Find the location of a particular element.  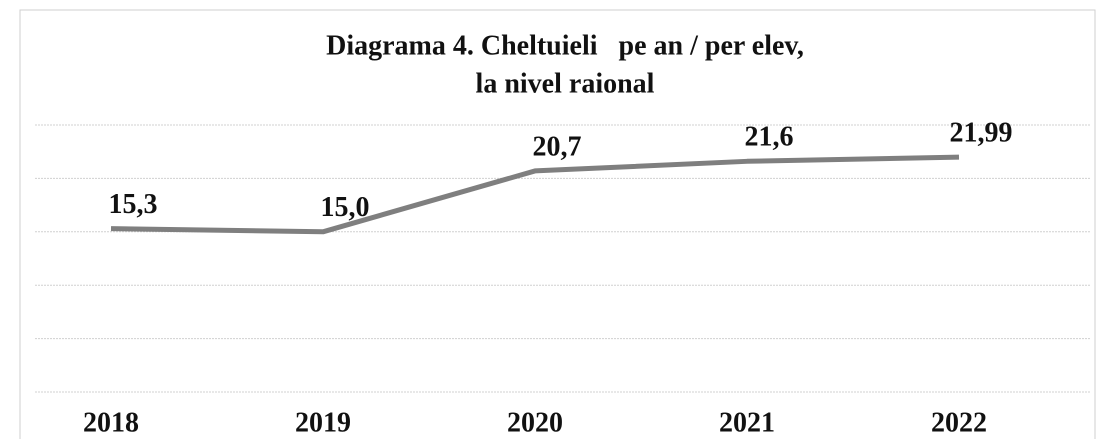

data-label: 21,99 is located at coordinates (981, 133).